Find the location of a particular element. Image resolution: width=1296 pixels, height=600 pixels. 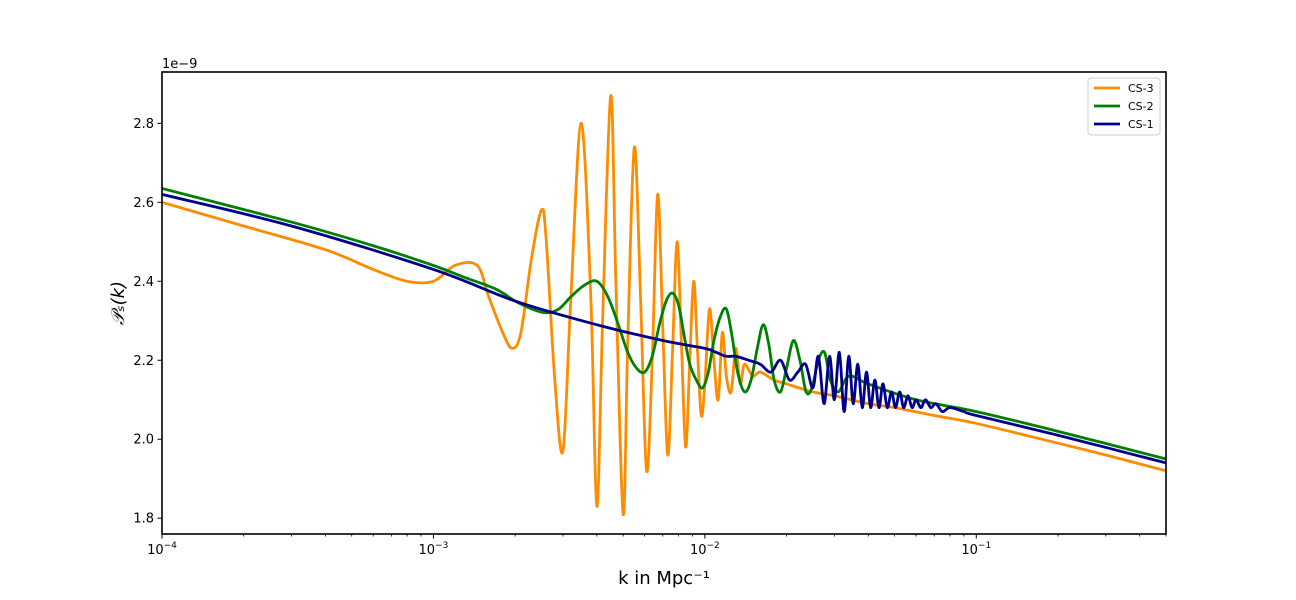

y-axis-label: 𝒫ₛ(k) is located at coordinates (118, 303).